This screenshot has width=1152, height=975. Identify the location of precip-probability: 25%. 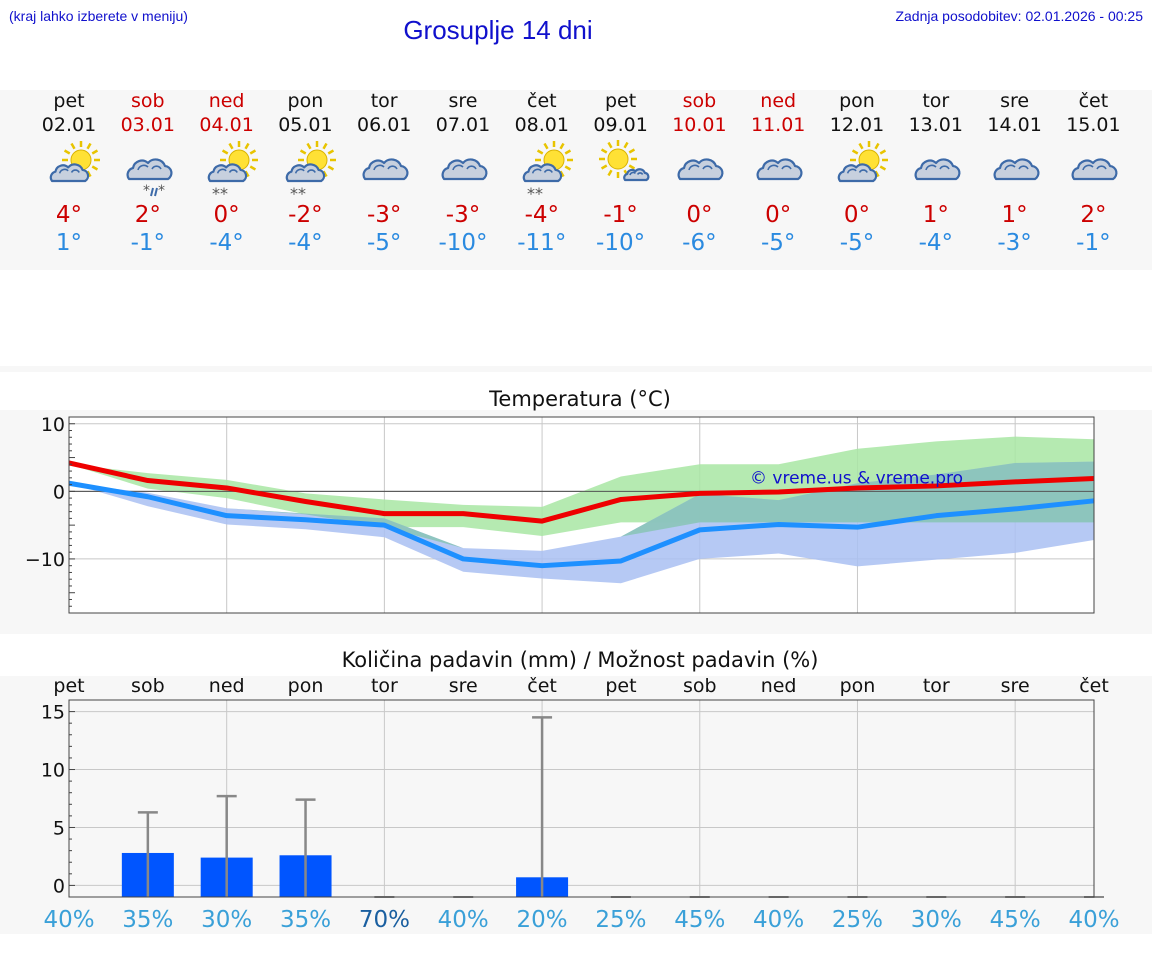
(620, 920).